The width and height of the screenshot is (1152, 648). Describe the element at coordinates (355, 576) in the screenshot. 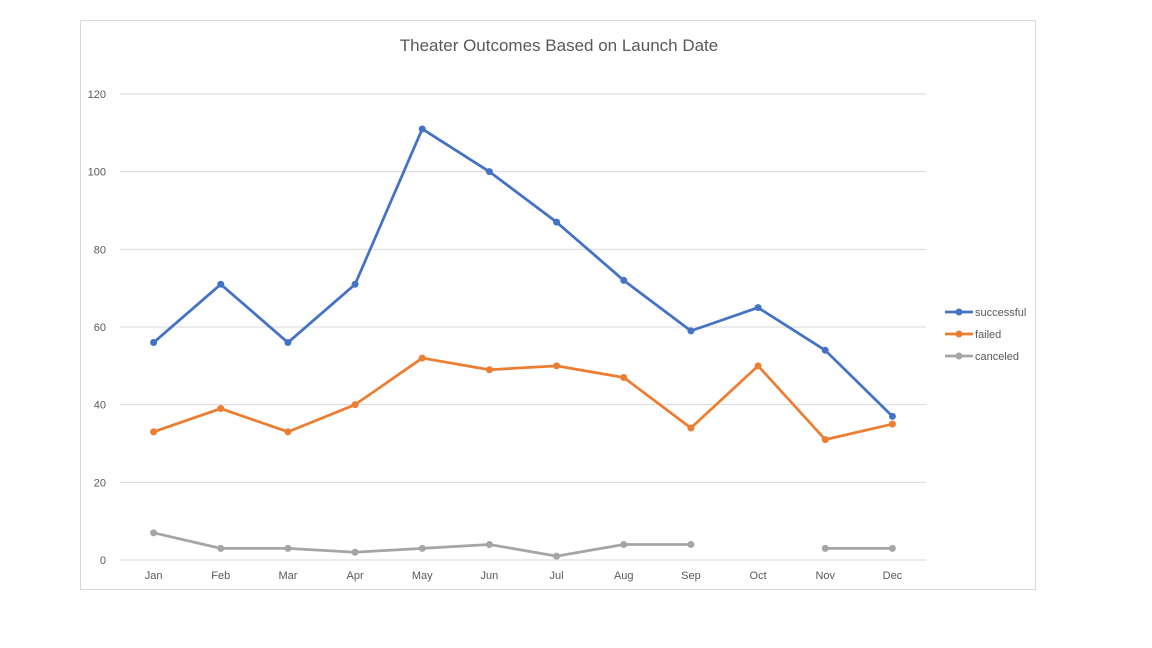

I see `x-tick-label: Apr` at that location.